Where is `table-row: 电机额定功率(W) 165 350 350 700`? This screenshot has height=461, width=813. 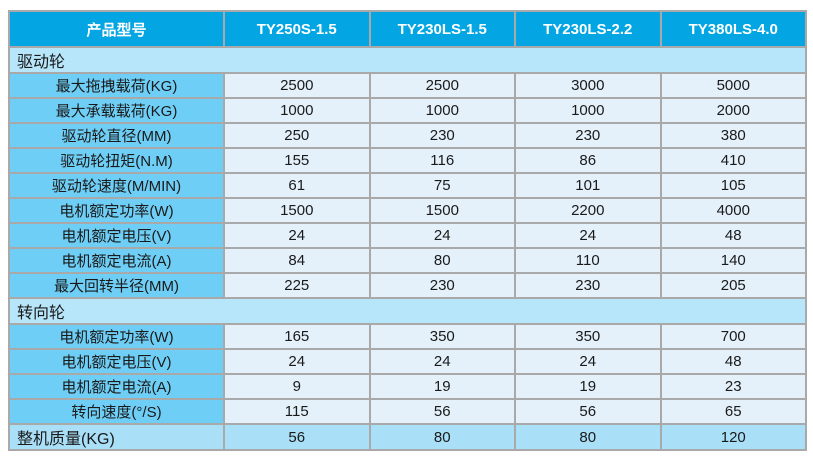 table-row: 电机额定功率(W) 165 350 350 700 is located at coordinates (407, 336).